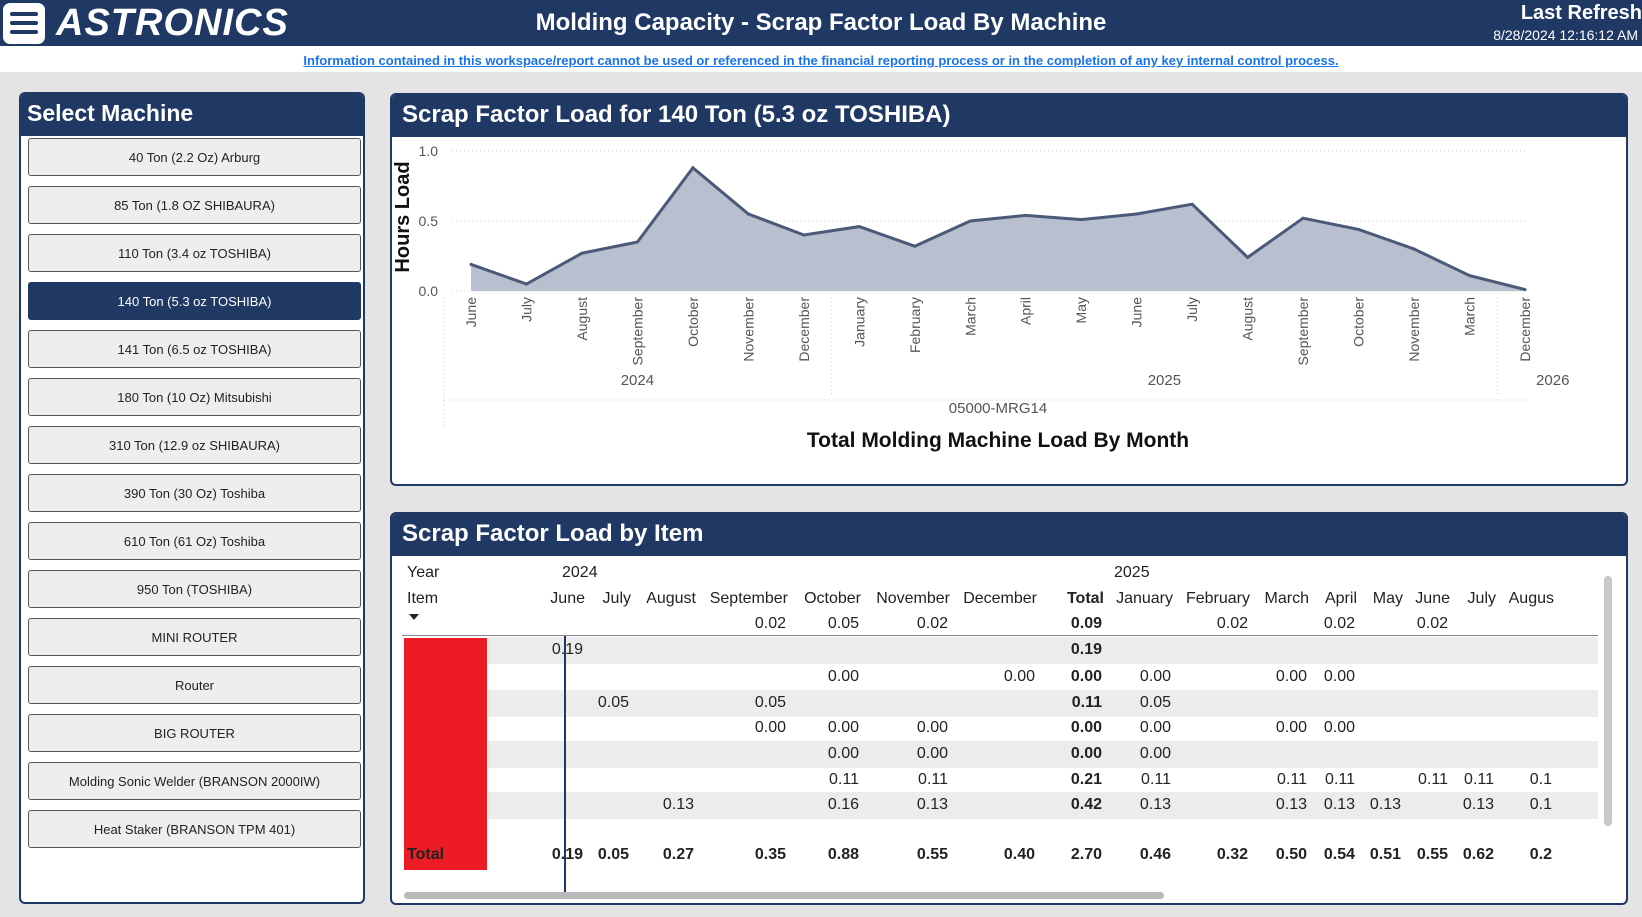  Describe the element at coordinates (582, 319) in the screenshot. I see `x-tick-label: August` at that location.